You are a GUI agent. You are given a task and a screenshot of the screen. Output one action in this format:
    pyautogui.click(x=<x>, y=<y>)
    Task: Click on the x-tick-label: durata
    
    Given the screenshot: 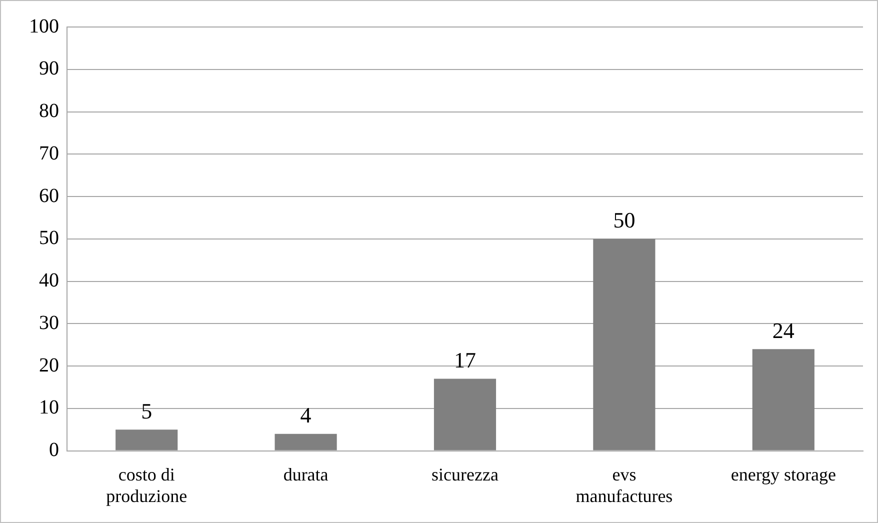 What is the action you would take?
    pyautogui.click(x=305, y=474)
    